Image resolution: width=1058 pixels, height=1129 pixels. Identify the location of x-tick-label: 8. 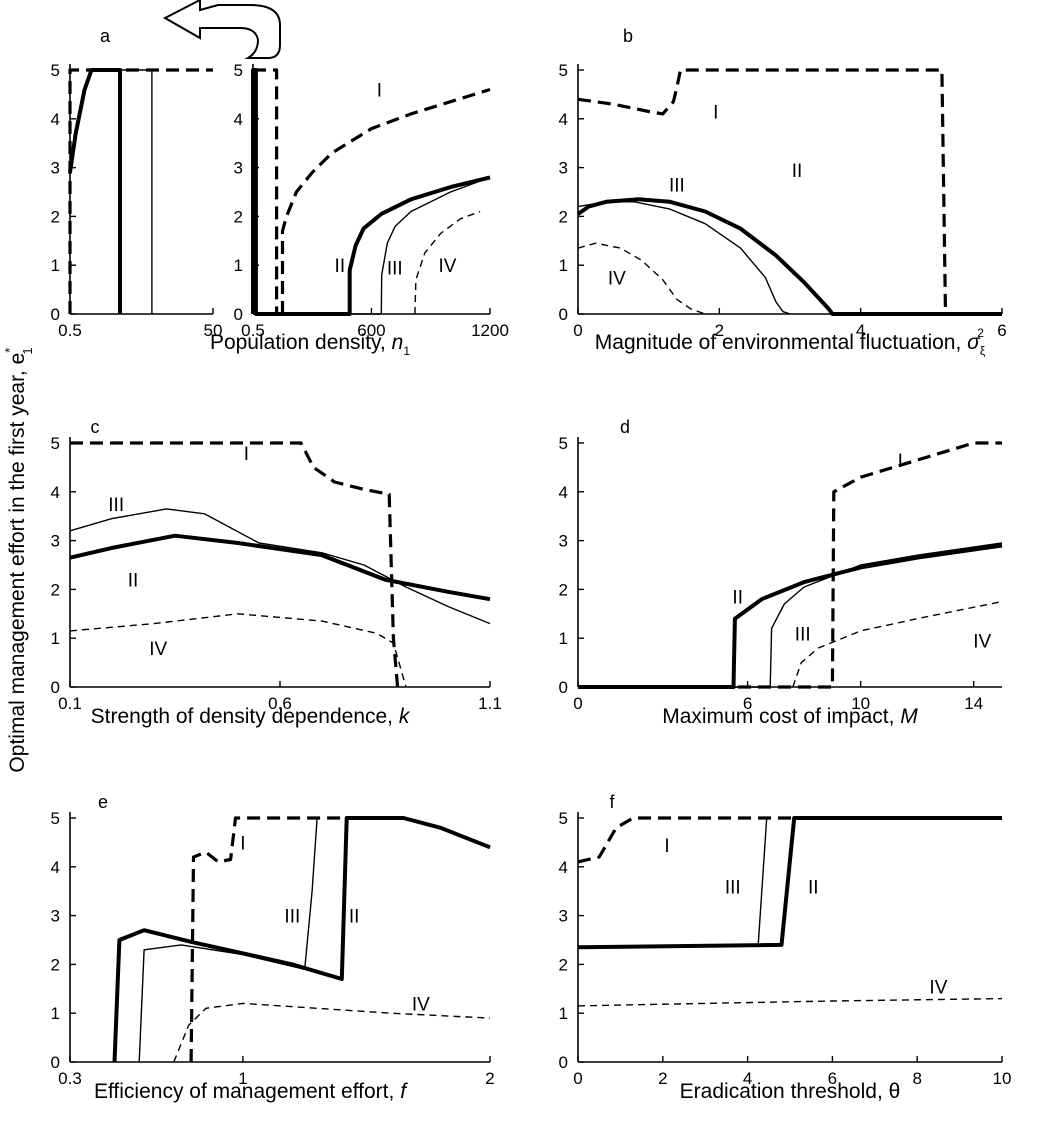
(916, 1078).